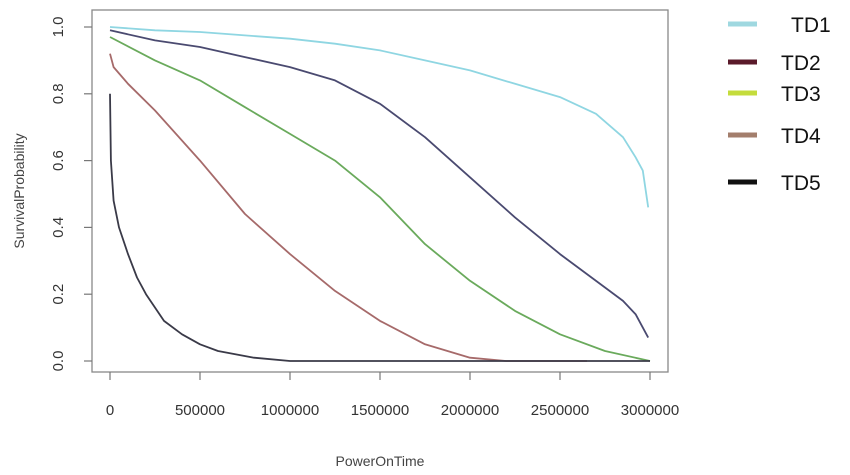 The width and height of the screenshot is (850, 475). Describe the element at coordinates (58, 294) in the screenshot. I see `y-tick-label: 0.2` at that location.